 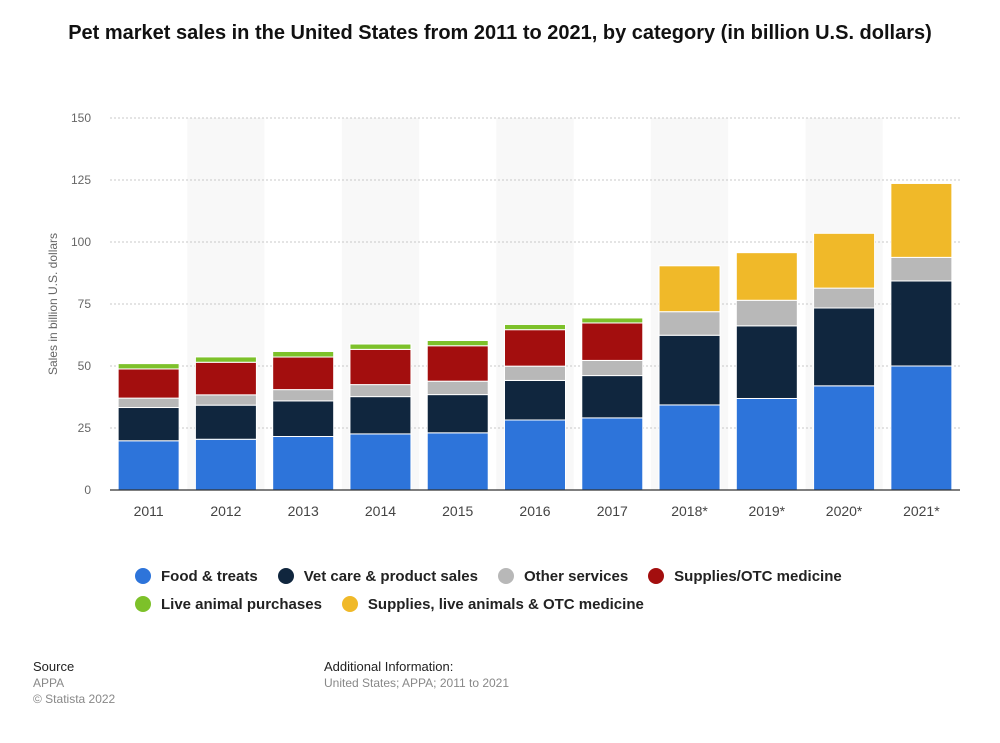 What do you see at coordinates (85, 366) in the screenshot?
I see `y-tick-label: 50` at bounding box center [85, 366].